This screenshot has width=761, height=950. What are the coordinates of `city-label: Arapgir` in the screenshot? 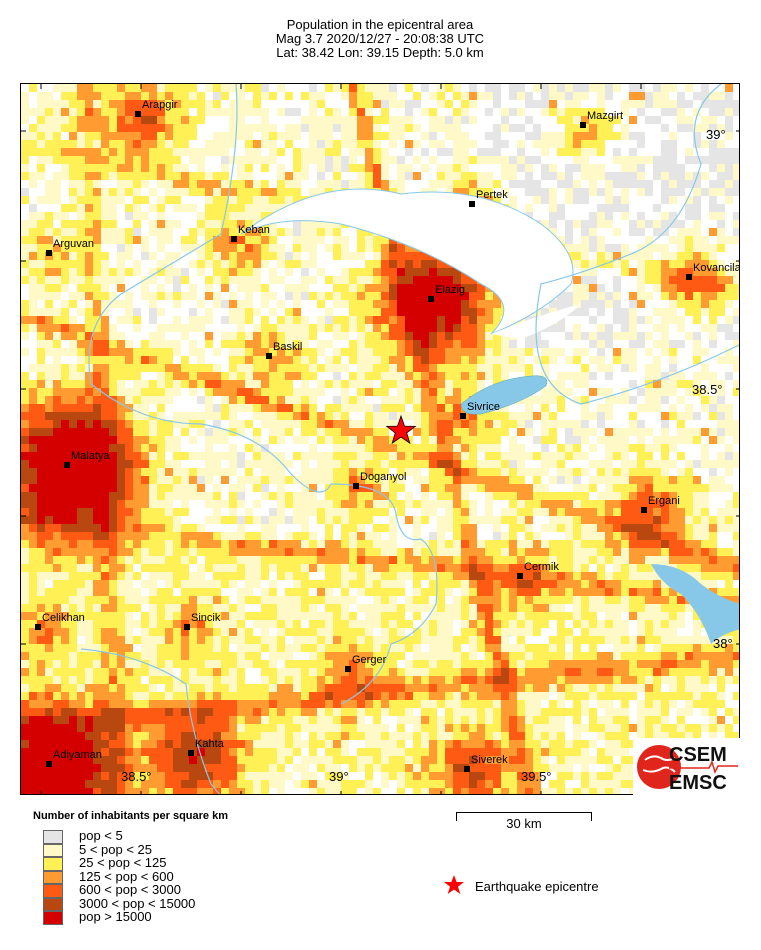 It's located at (160, 105).